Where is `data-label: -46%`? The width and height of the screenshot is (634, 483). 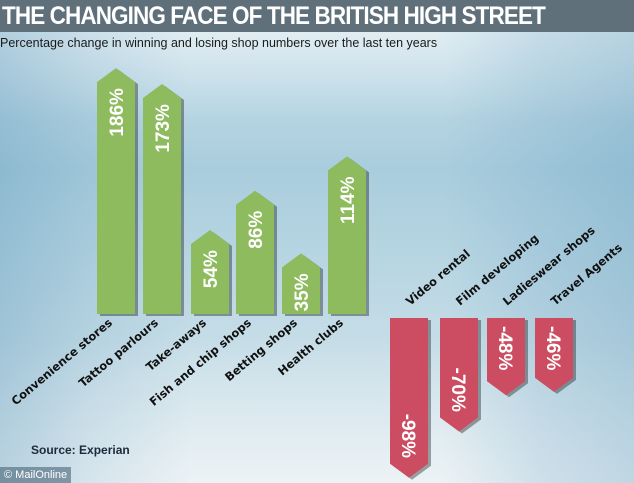
data-label: -46% is located at coordinates (552, 348).